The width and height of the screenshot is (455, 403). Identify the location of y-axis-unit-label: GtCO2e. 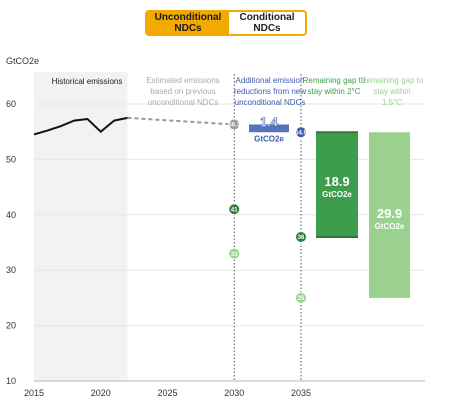
(23, 61).